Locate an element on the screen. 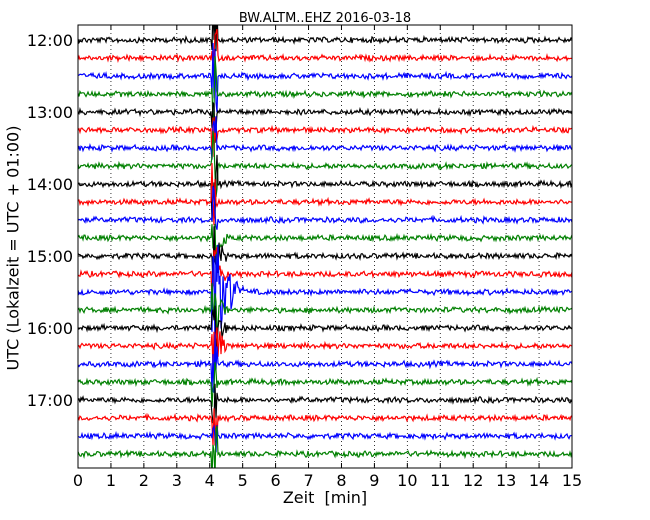 This screenshot has height=520, width=650. x-tick-label: 6 is located at coordinates (276, 480).